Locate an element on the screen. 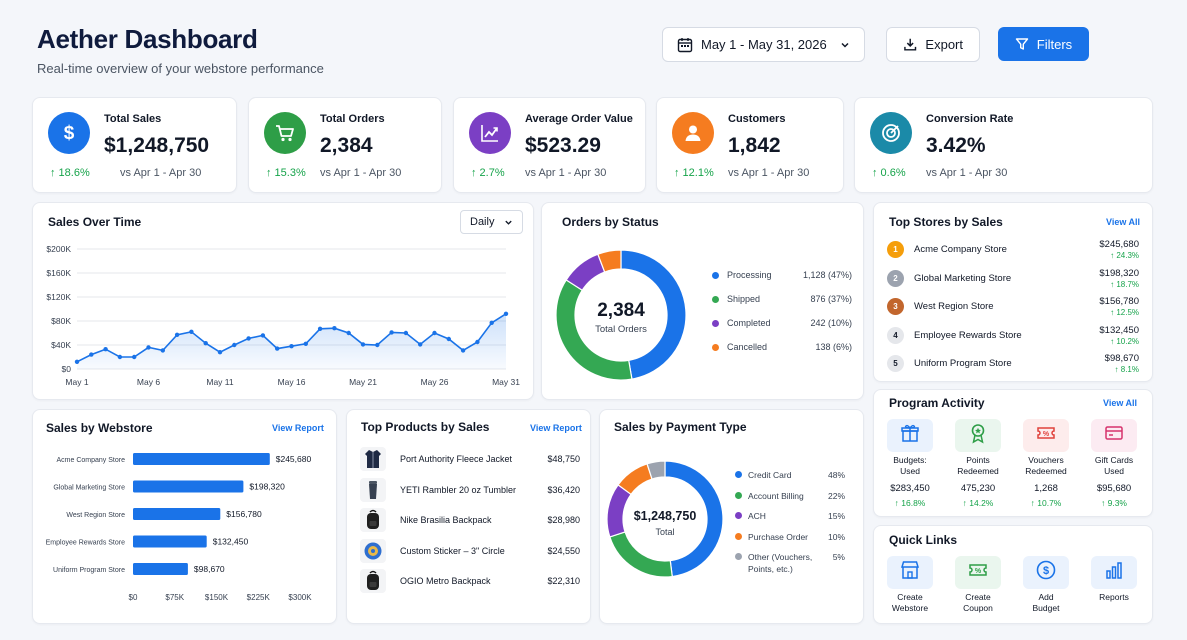 This screenshot has height=640, width=1187. store-amount: $198,320 is located at coordinates (1119, 273).